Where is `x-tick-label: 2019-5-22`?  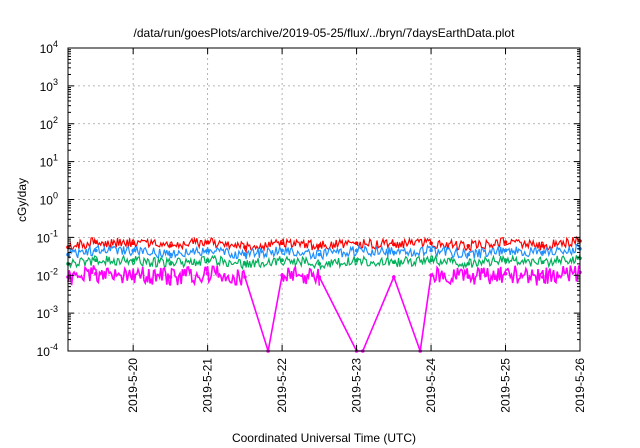
x-tick-label: 2019-5-22 is located at coordinates (282, 385).